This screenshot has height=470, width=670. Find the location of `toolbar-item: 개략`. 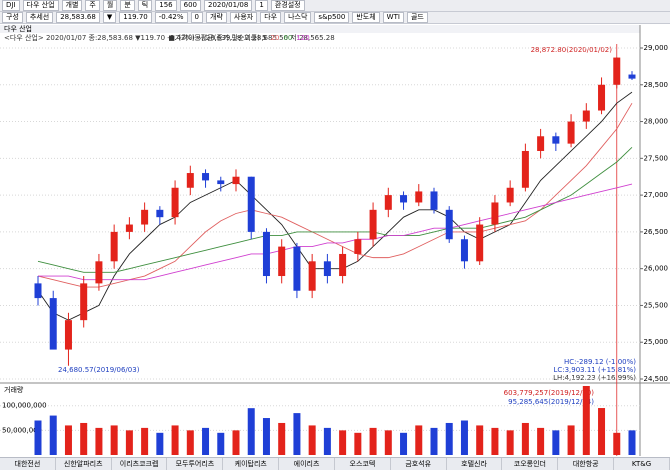

toolbar-item: 개략 is located at coordinates (216, 17).